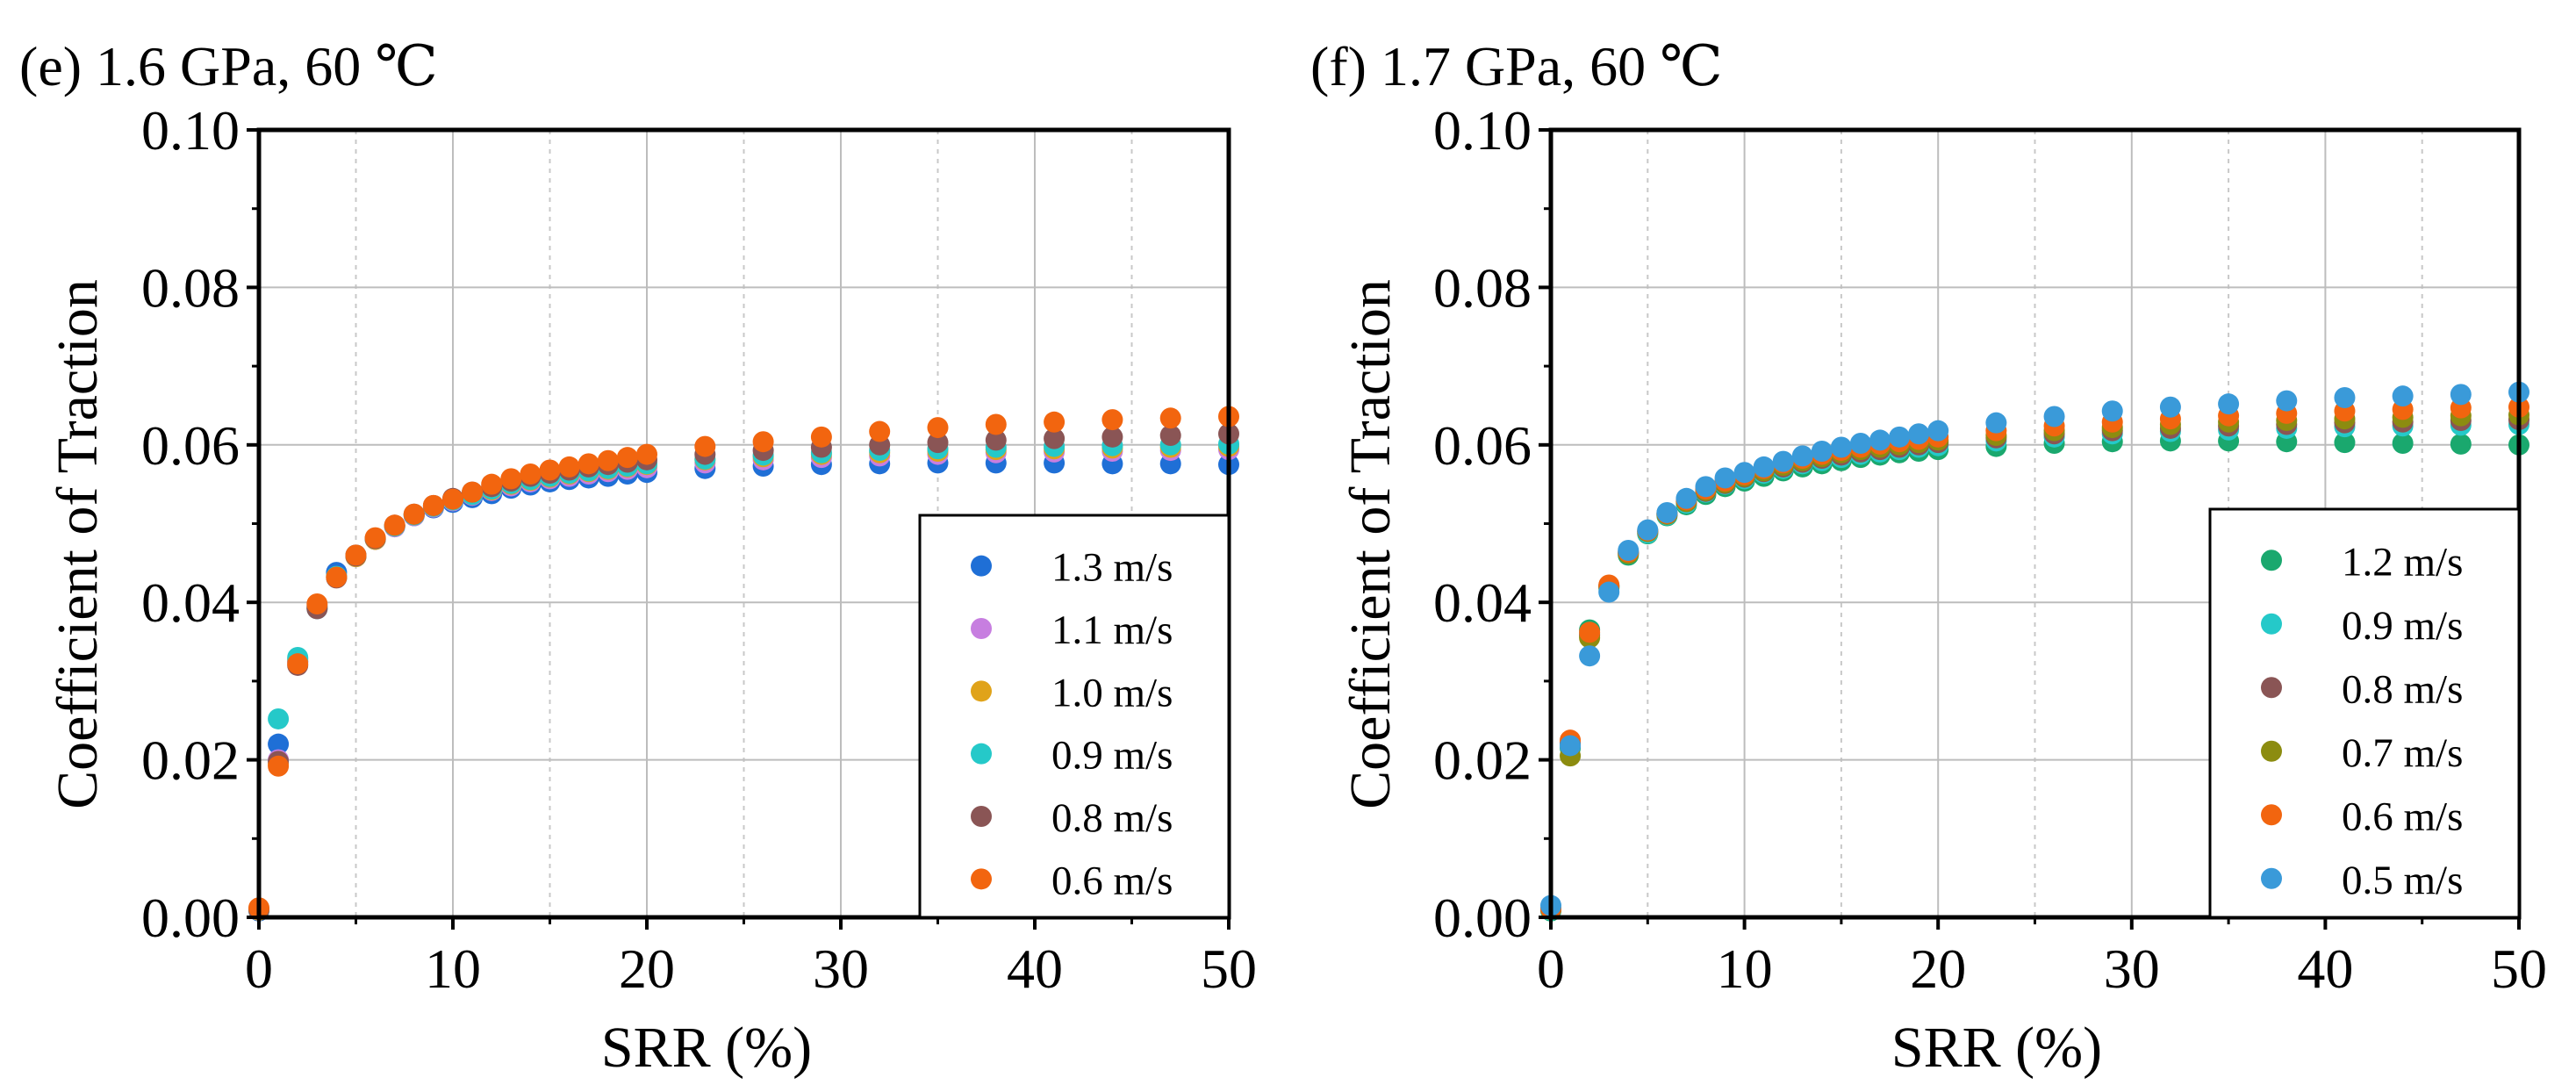 The height and width of the screenshot is (1092, 2576). What do you see at coordinates (2403, 753) in the screenshot?
I see `legend-label: 0.7 m/s` at bounding box center [2403, 753].